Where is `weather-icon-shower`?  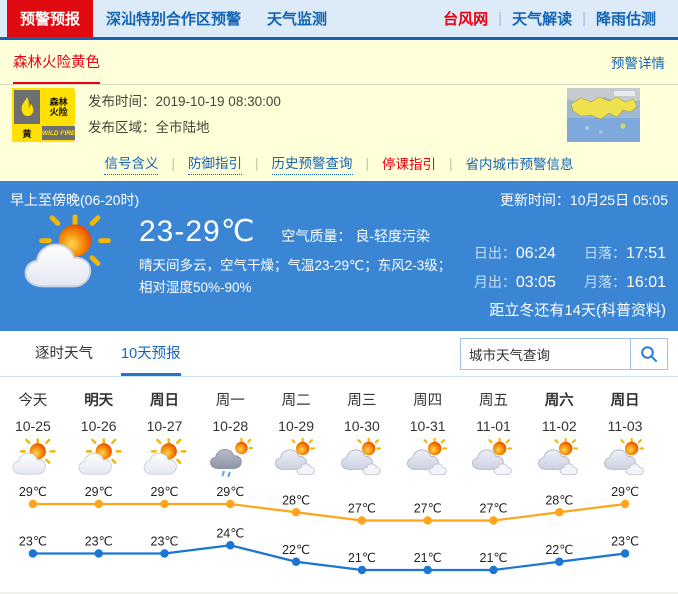 weather-icon-shower is located at coordinates (230, 458).